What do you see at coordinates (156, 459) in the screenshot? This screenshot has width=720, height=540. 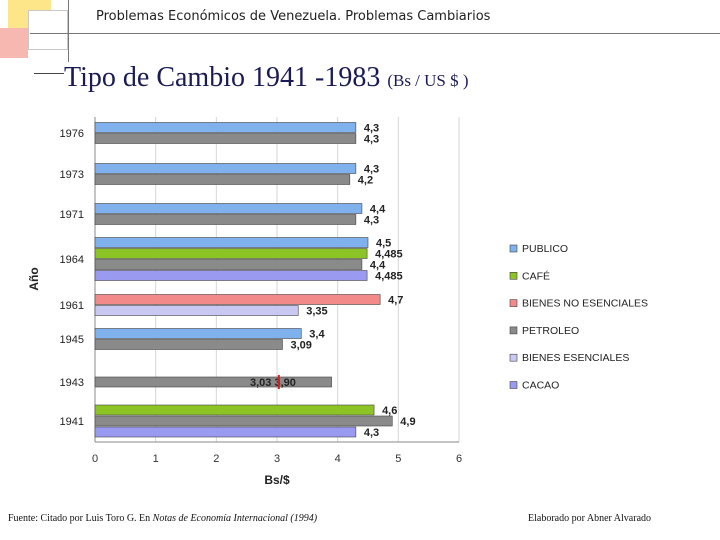 I see `x-tick-label: 1` at bounding box center [156, 459].